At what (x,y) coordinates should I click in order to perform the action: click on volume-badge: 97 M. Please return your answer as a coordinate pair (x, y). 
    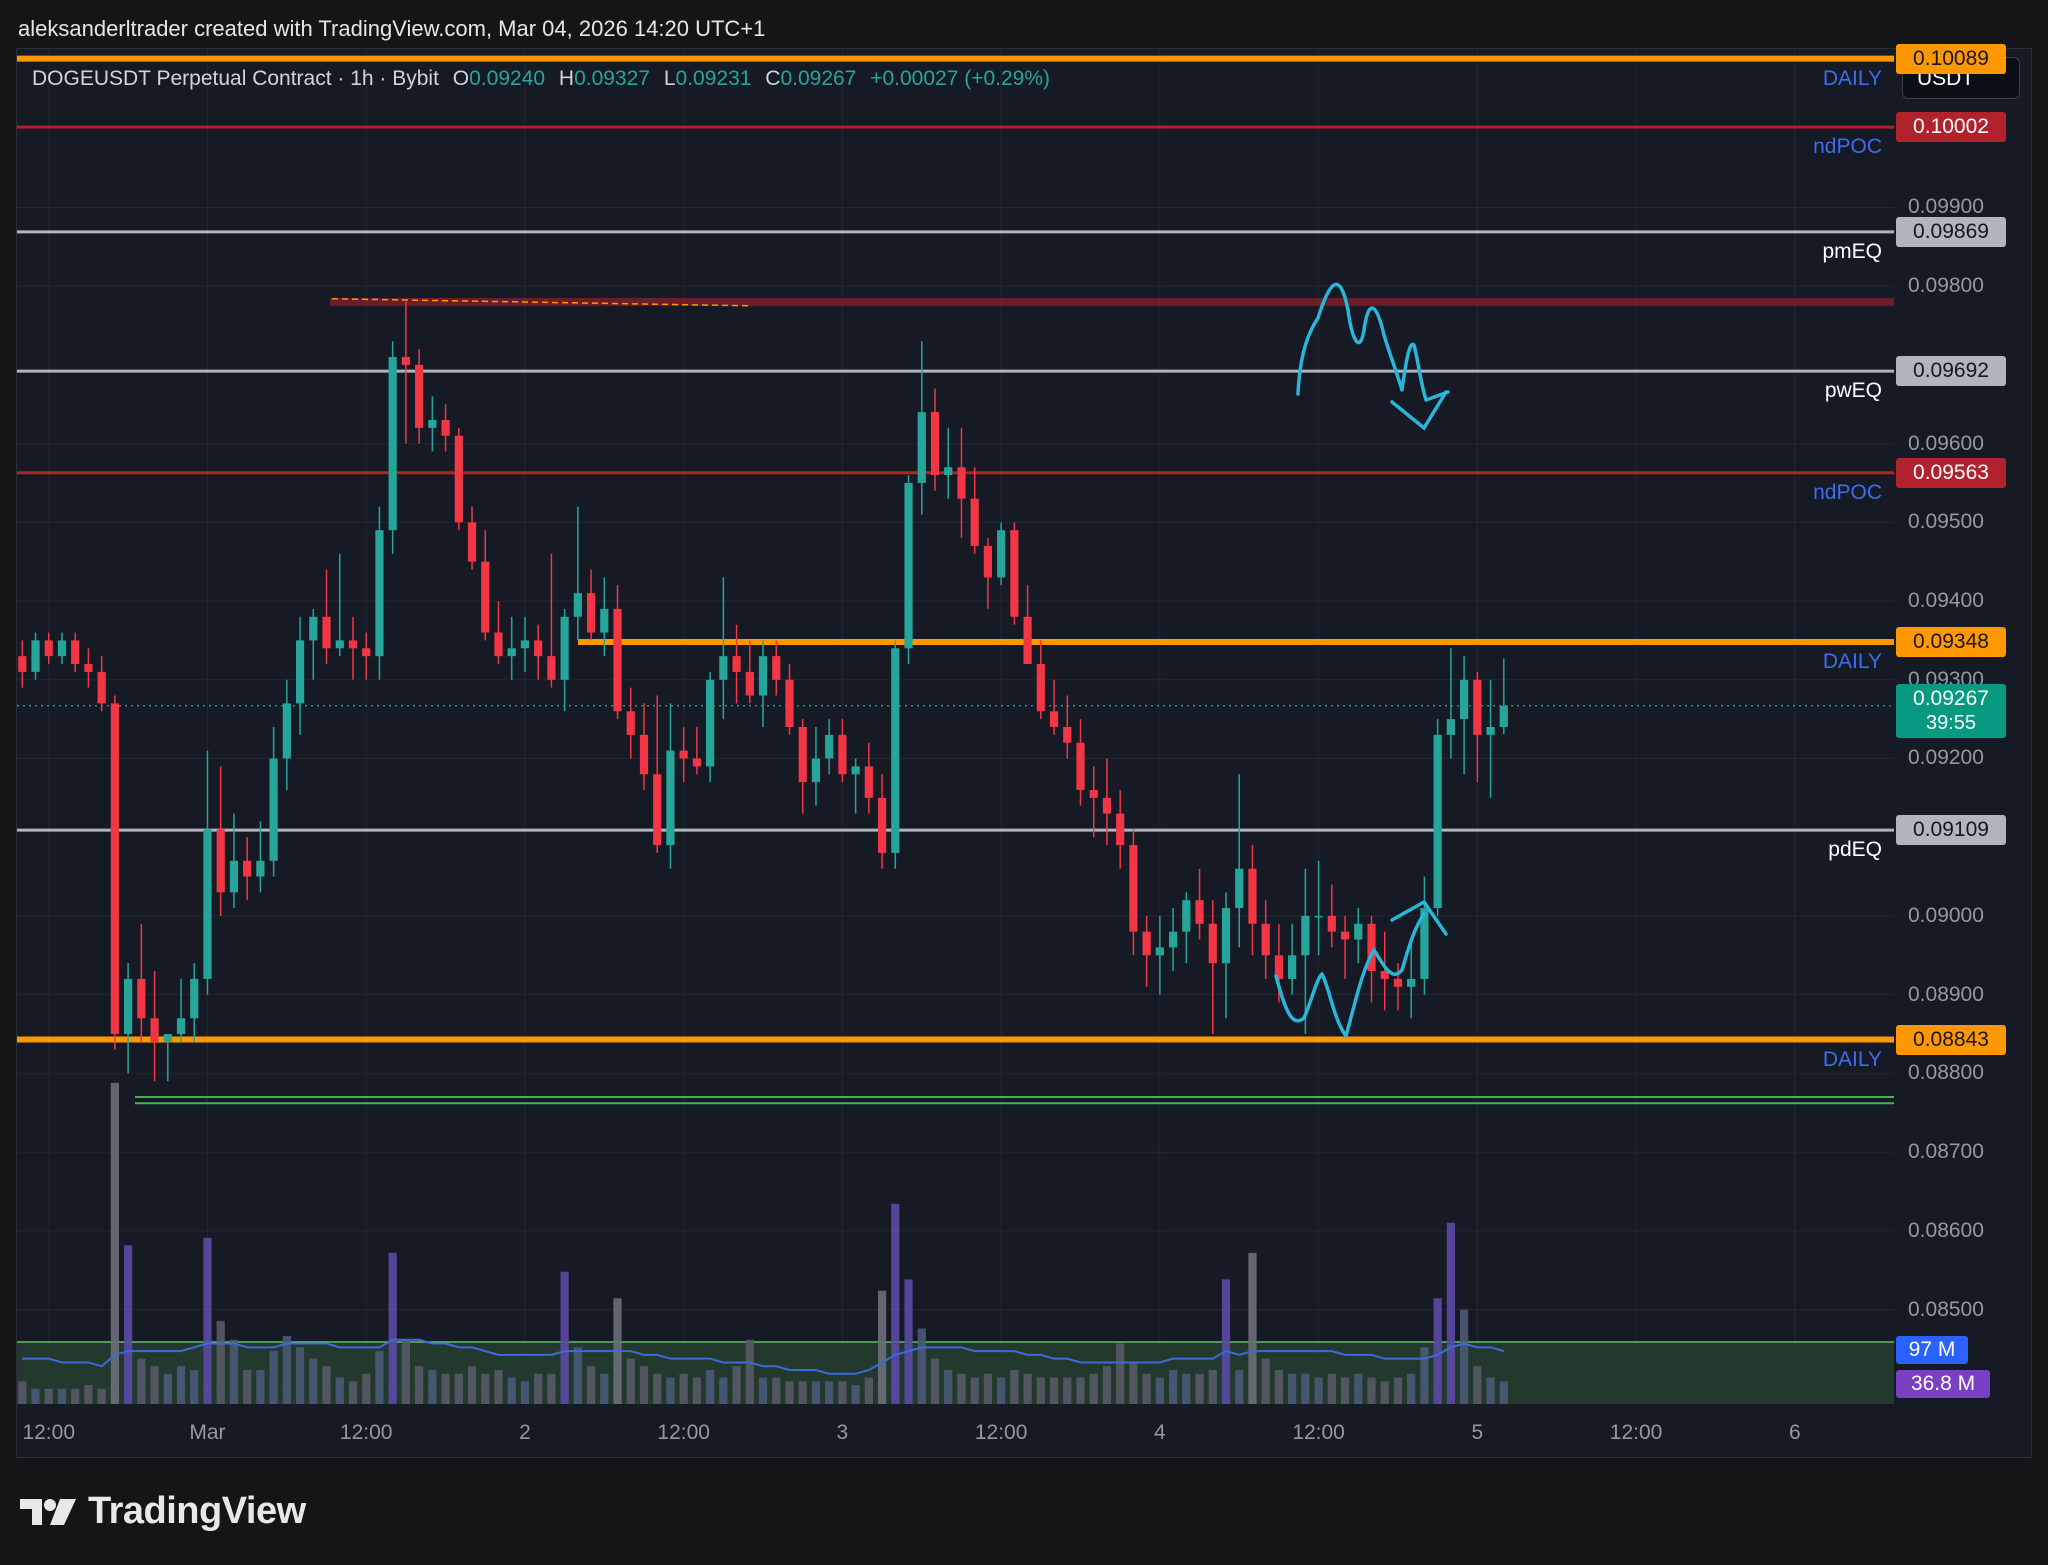
    Looking at the image, I should click on (1932, 1350).